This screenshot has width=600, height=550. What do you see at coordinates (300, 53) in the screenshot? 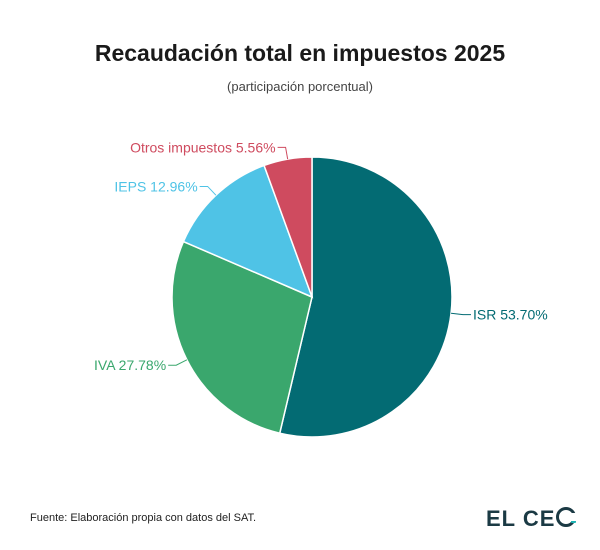
I see `chart-title: Recaudación total en impuestos 2025` at bounding box center [300, 53].